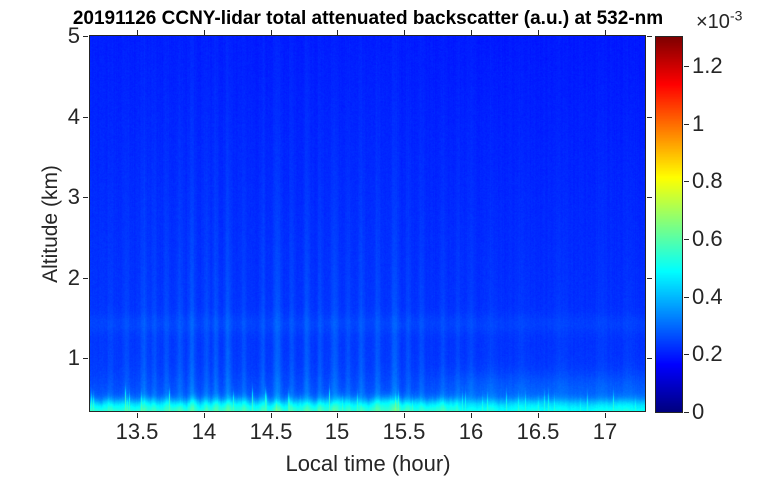 Image resolution: width=778 pixels, height=478 pixels. What do you see at coordinates (707, 180) in the screenshot?
I see `colorbar-tick-label: 0.8` at bounding box center [707, 180].